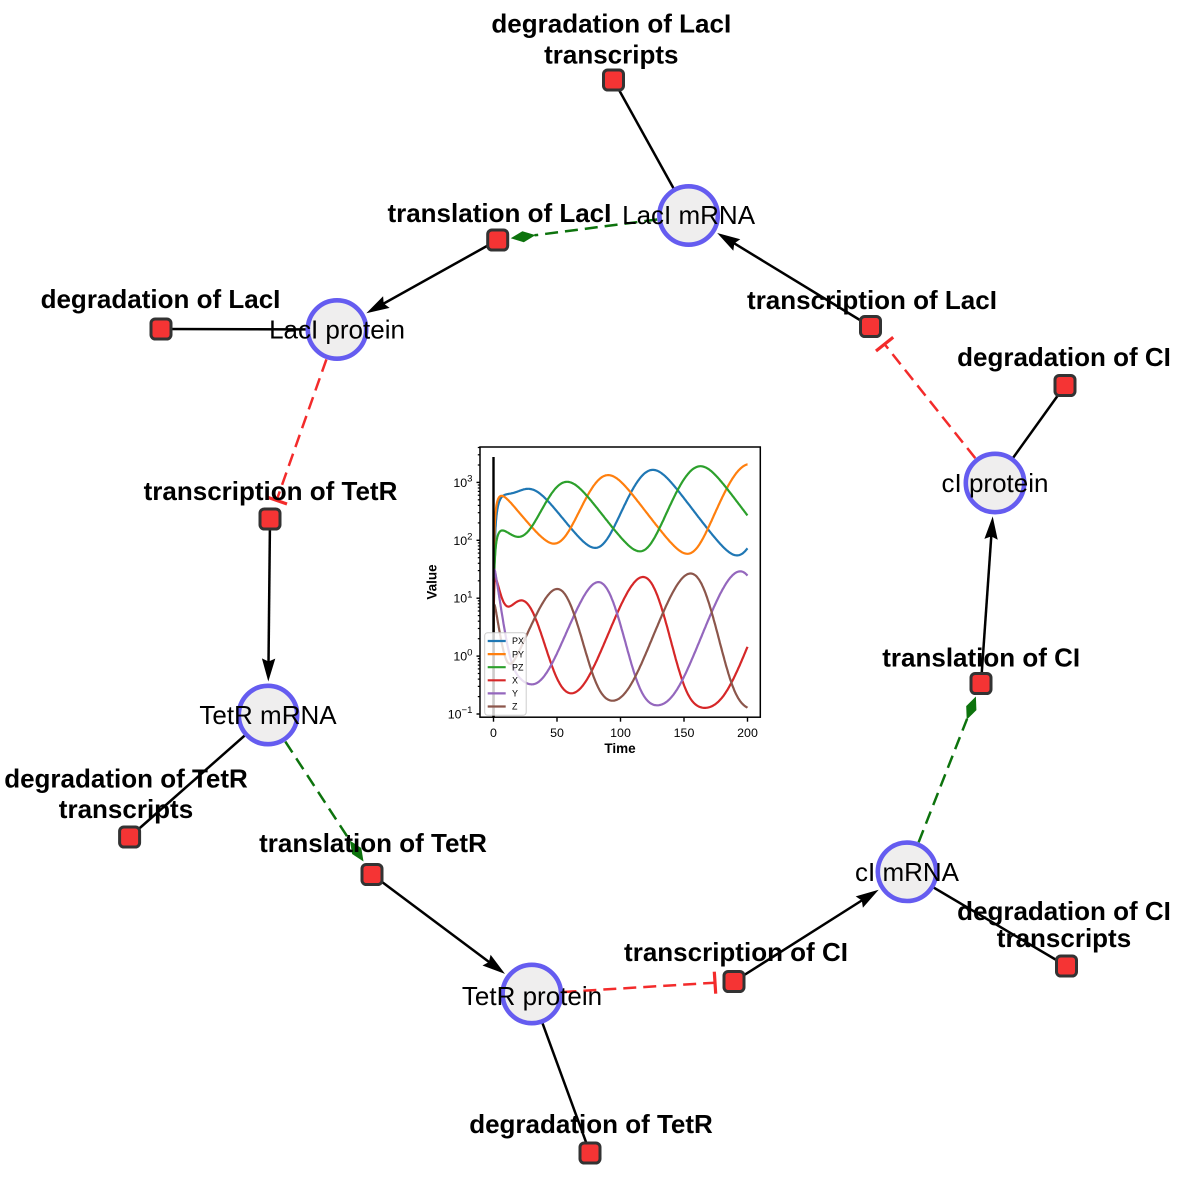 This screenshot has height=1200, width=1189. What do you see at coordinates (493, 733) in the screenshot?
I see `svg-text: 0` at bounding box center [493, 733].